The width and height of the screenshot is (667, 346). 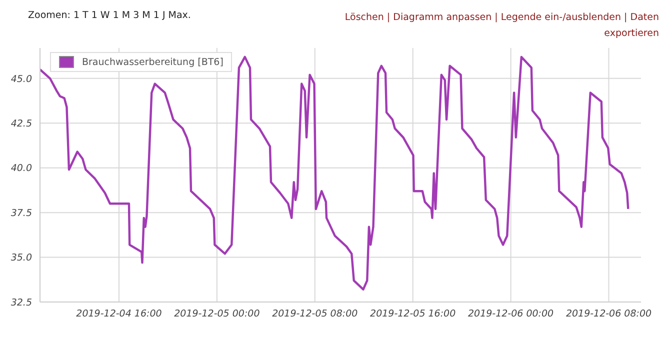 I want to click on y-tick-label: 35.0, so click(x=21, y=258).